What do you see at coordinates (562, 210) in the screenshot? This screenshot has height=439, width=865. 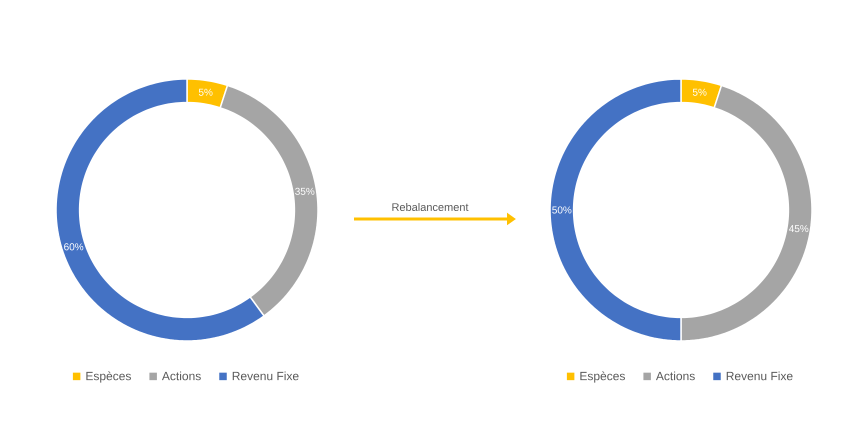 I see `data-label: 50%` at bounding box center [562, 210].